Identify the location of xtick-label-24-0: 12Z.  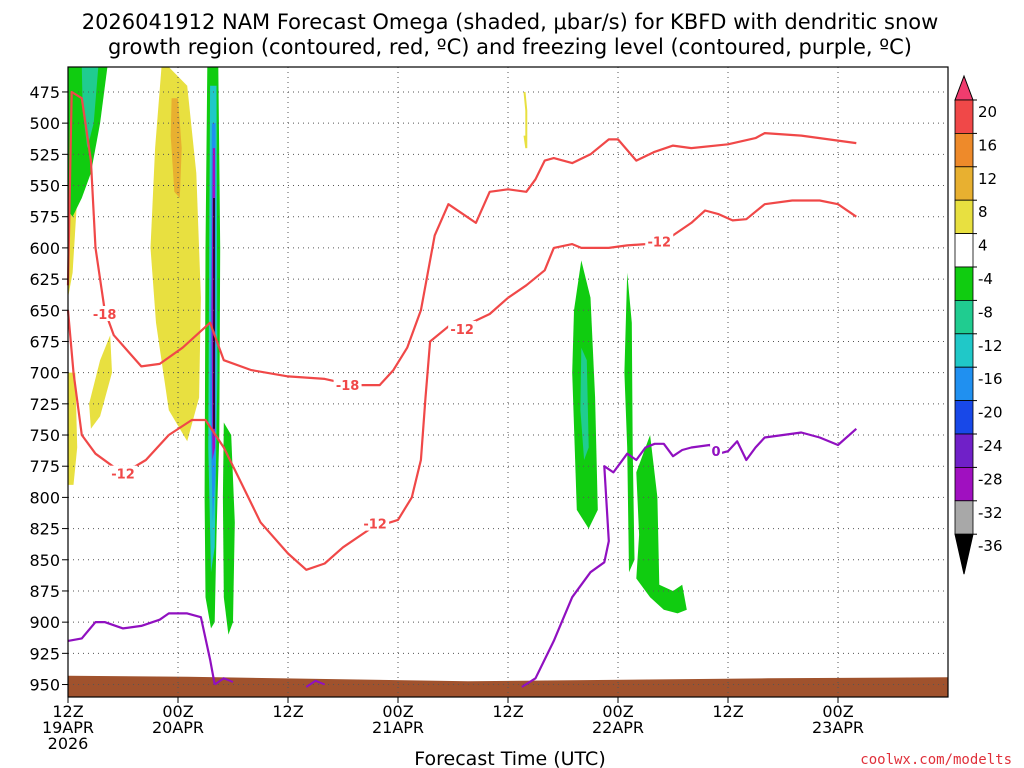
(287, 711).